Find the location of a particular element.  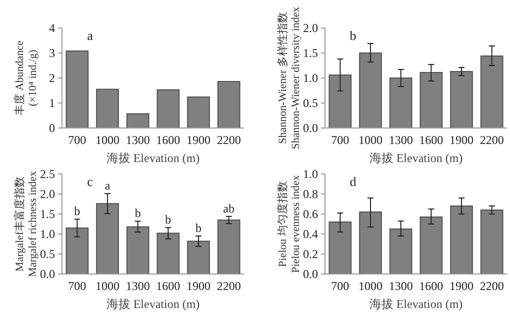

y-axis-title: Margalef丰富度指数 Margalef richness index is located at coordinates (26, 224).